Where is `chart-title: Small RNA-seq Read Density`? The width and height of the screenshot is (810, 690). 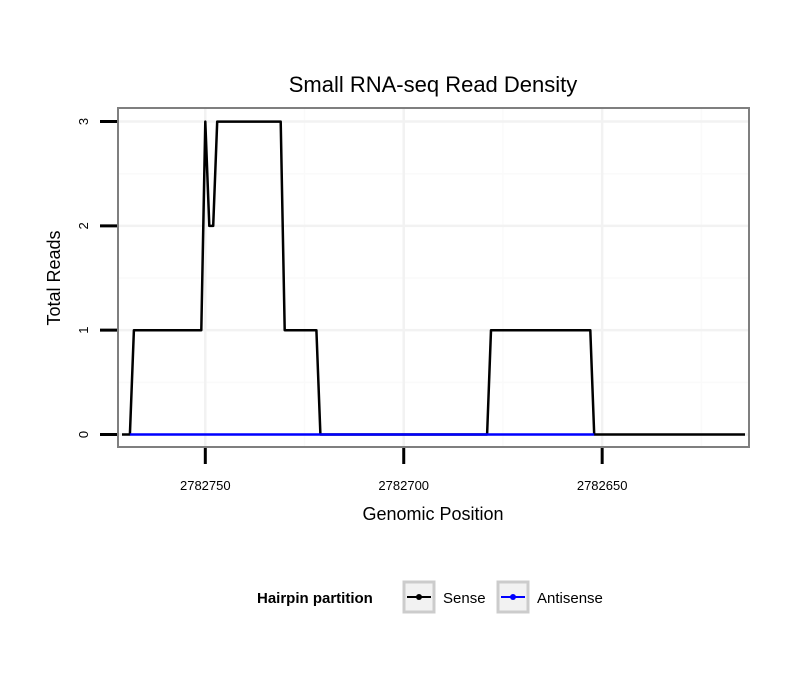 chart-title: Small RNA-seq Read Density is located at coordinates (433, 84).